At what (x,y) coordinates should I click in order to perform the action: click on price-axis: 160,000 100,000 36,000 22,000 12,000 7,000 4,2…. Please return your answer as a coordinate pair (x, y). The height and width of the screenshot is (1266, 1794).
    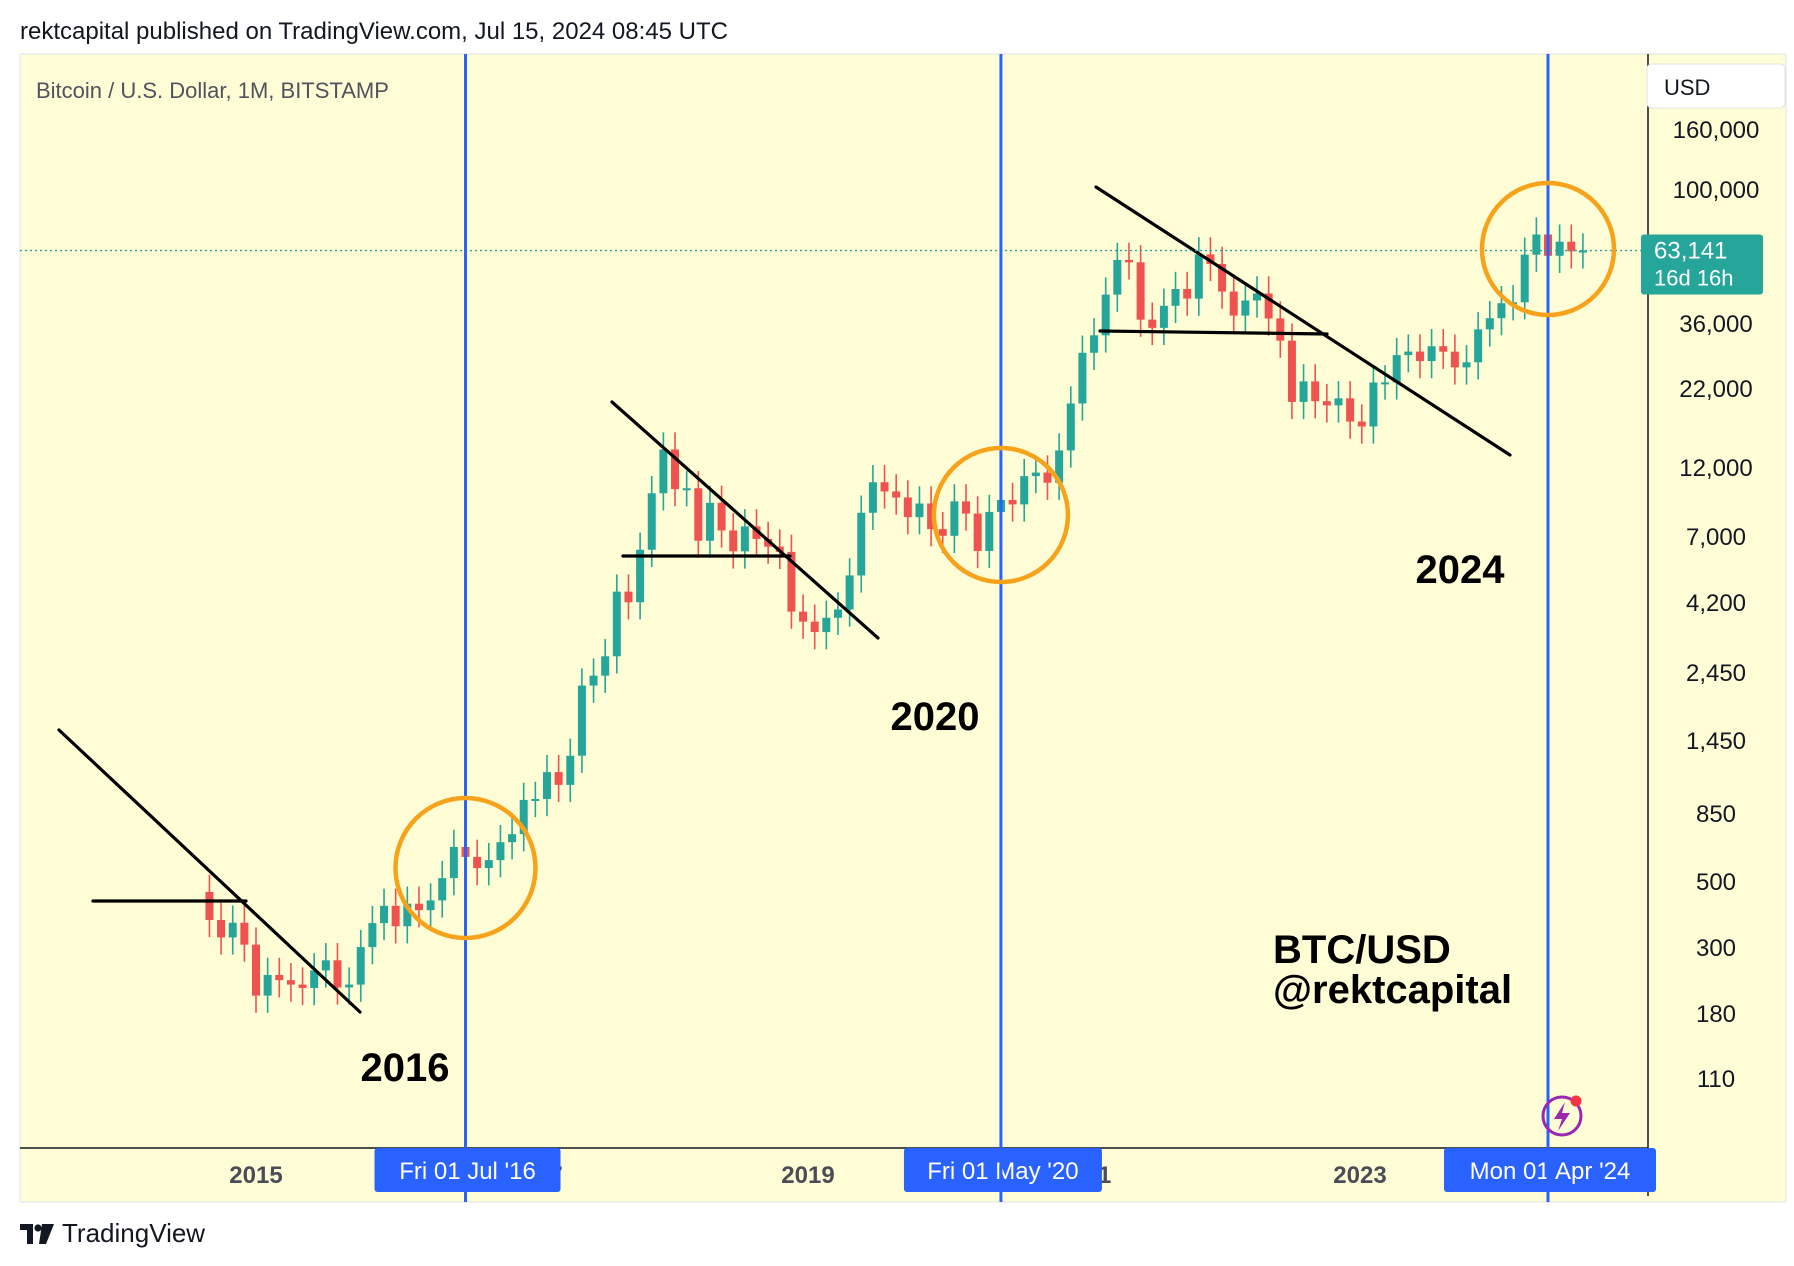
    Looking at the image, I should click on (1713, 625).